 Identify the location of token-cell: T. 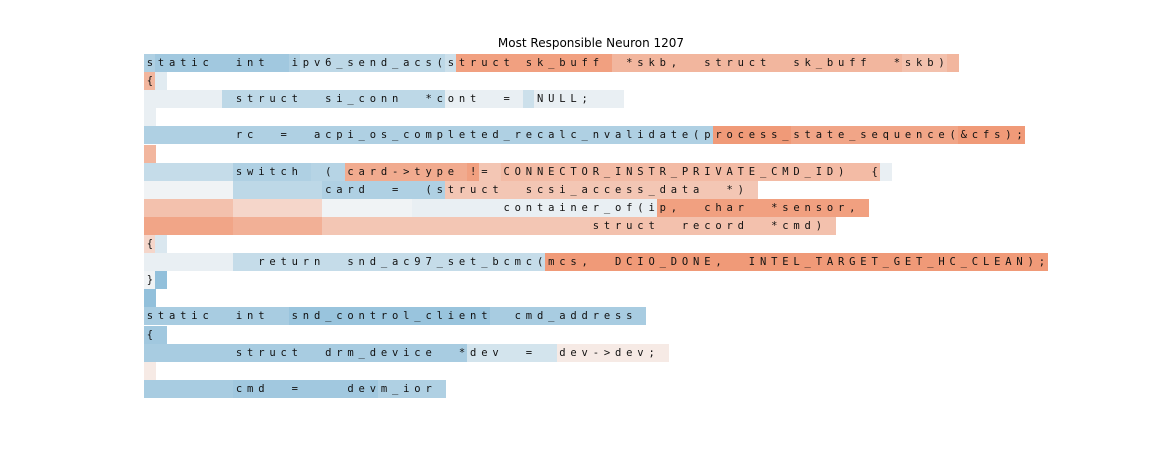
(651, 171).